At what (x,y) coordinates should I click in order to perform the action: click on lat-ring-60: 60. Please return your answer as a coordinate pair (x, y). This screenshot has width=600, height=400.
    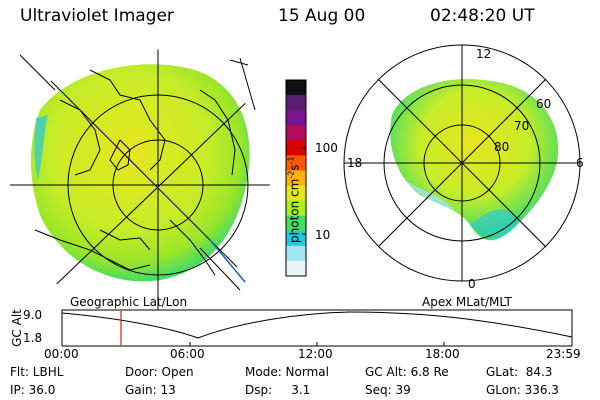
    Looking at the image, I should click on (544, 104).